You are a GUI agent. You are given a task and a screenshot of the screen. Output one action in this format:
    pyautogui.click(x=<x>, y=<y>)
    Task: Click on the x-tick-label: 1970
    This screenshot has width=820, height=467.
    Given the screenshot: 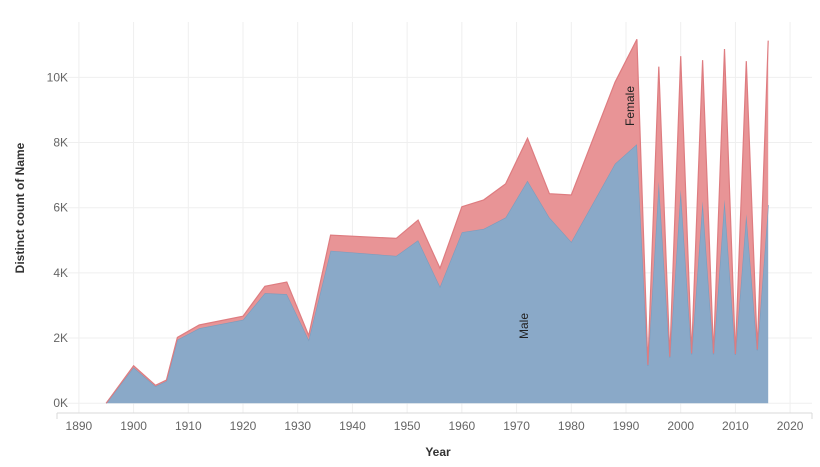 What is the action you would take?
    pyautogui.click(x=516, y=426)
    